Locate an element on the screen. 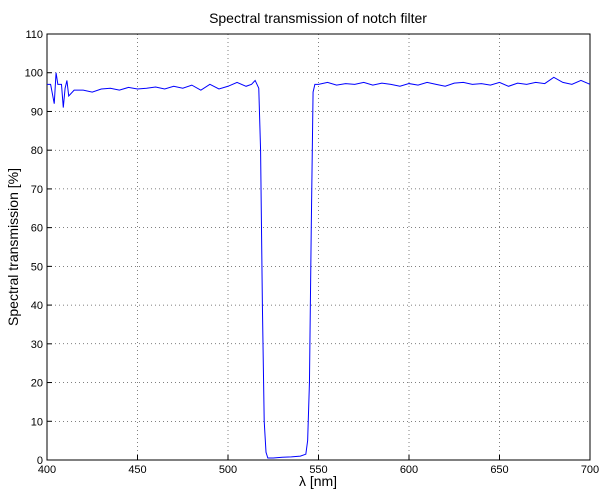 Image resolution: width=600 pixels, height=495 pixels. y-tick-label: 0 is located at coordinates (40, 461).